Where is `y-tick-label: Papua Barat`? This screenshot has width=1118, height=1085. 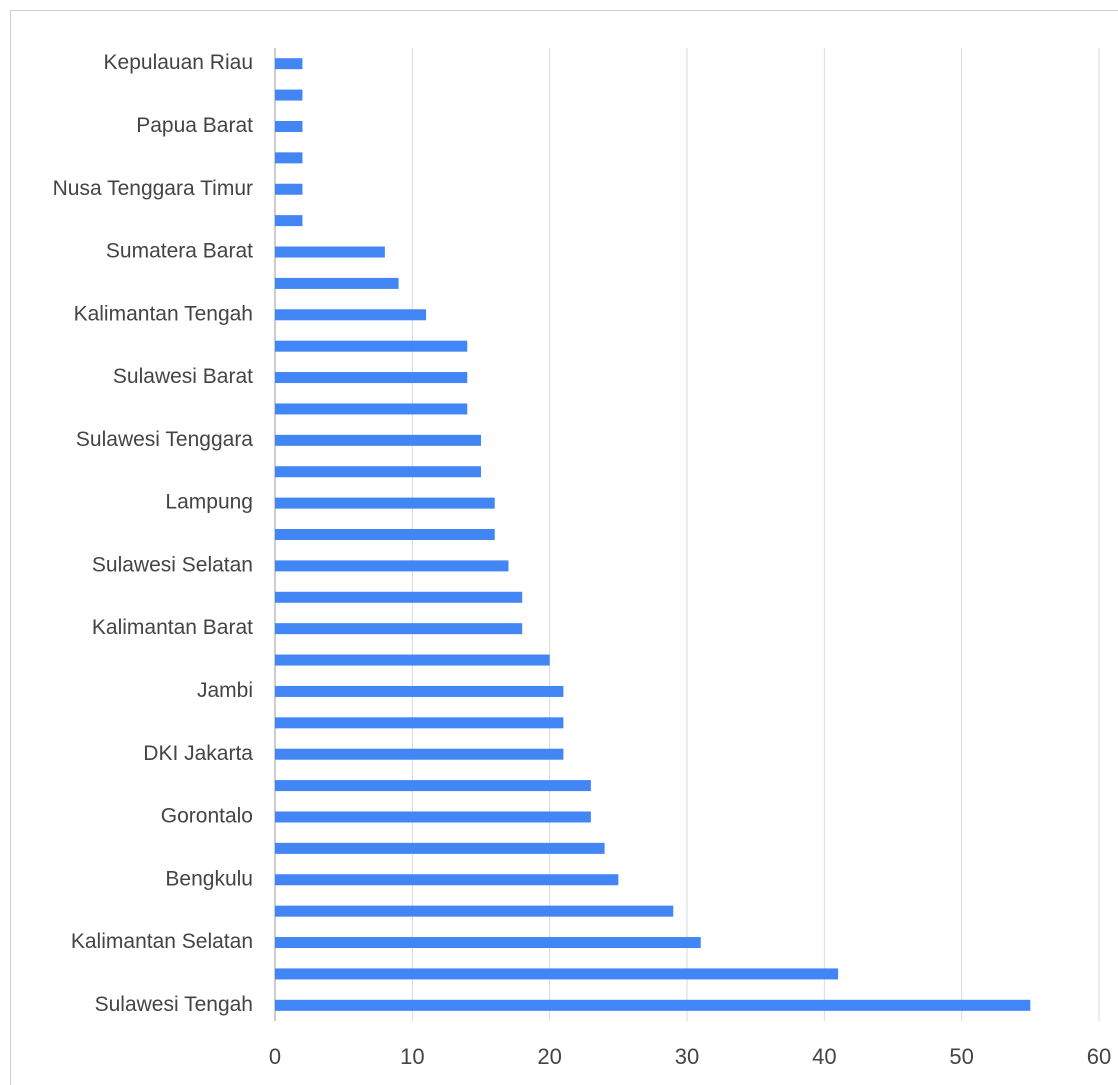
y-tick-label: Papua Barat is located at coordinates (194, 125).